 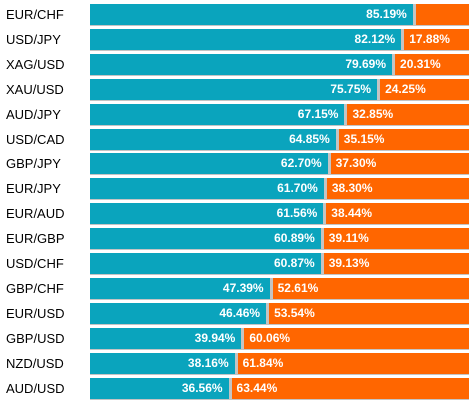 I want to click on short-bar: 20.31%, so click(x=432, y=64).